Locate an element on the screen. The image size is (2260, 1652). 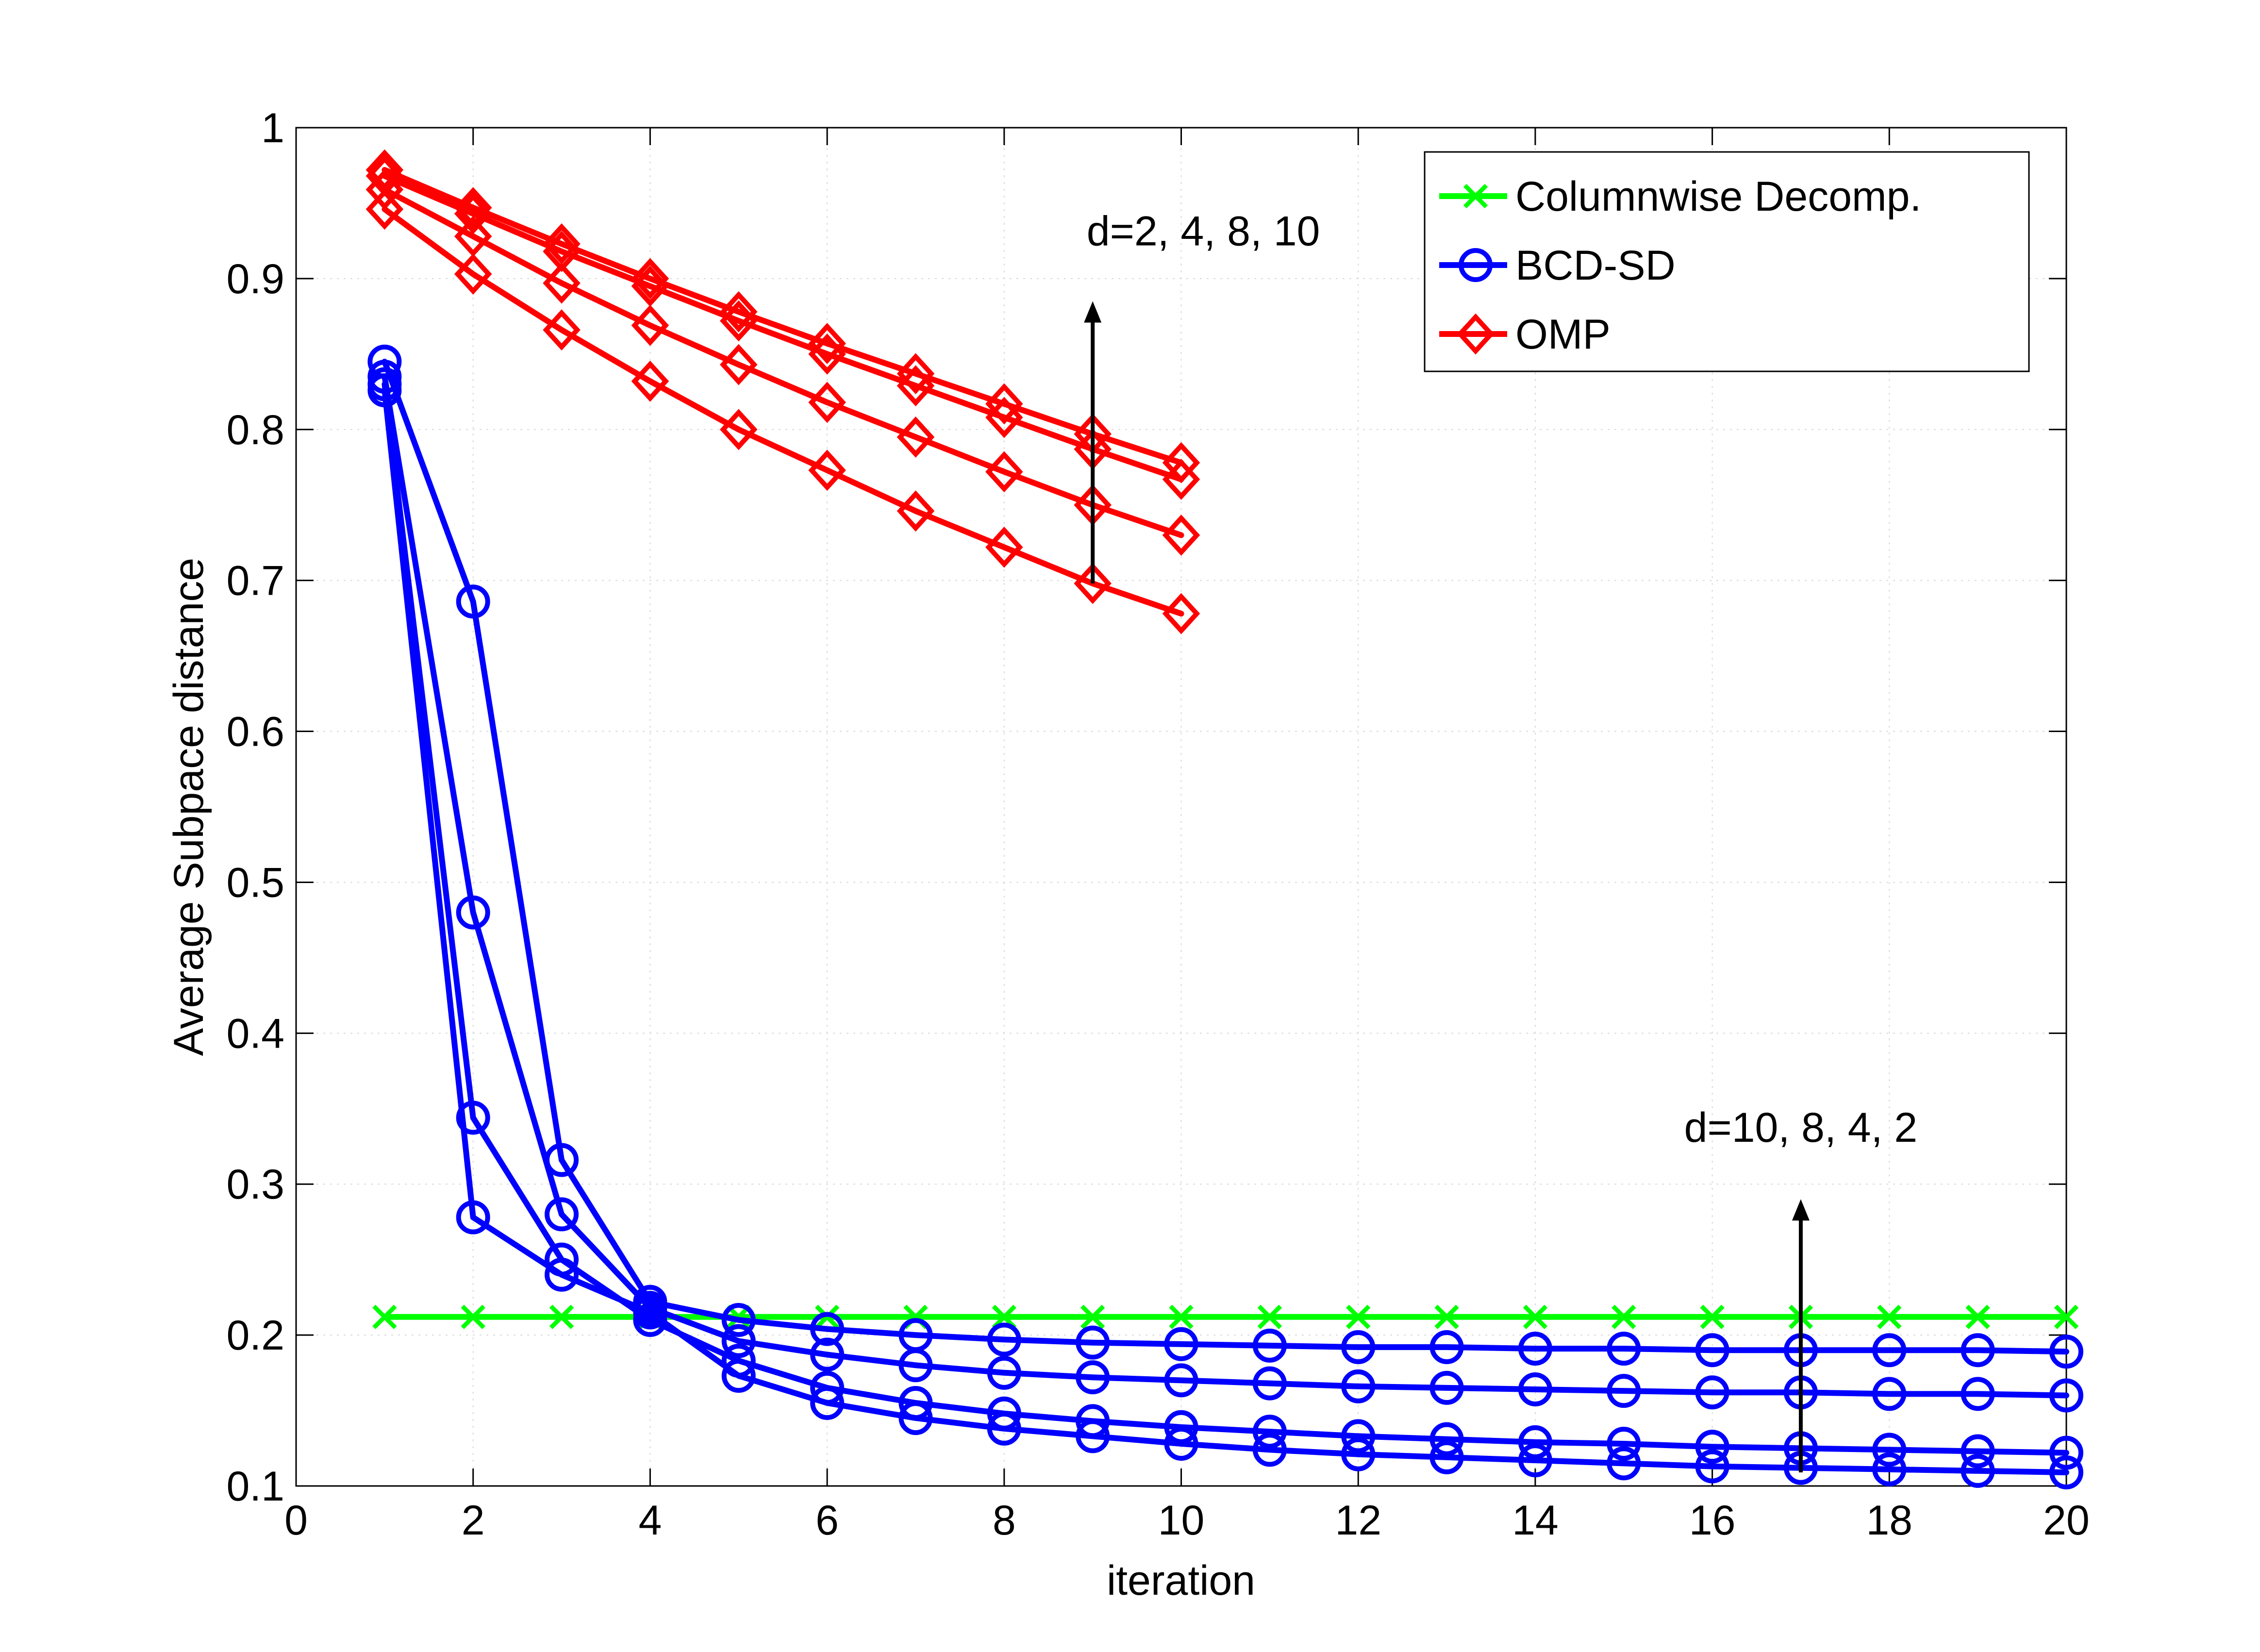
x-tick-label: 18 is located at coordinates (1889, 1520).